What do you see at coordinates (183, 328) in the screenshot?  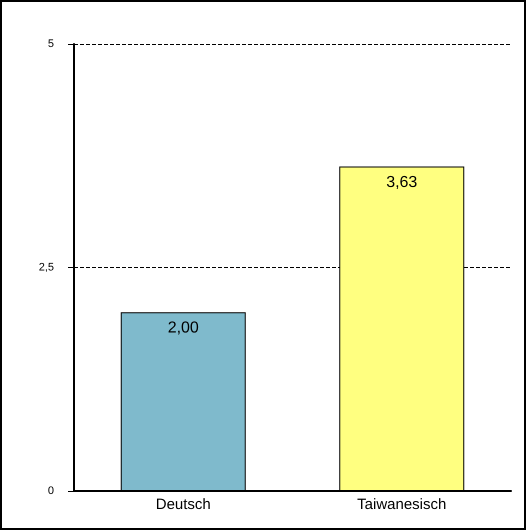 I see `data-label: 2,00` at bounding box center [183, 328].